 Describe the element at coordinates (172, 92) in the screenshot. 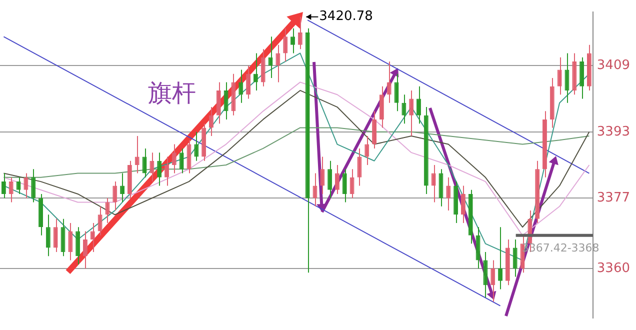

I see `annotation: 旗杆` at that location.